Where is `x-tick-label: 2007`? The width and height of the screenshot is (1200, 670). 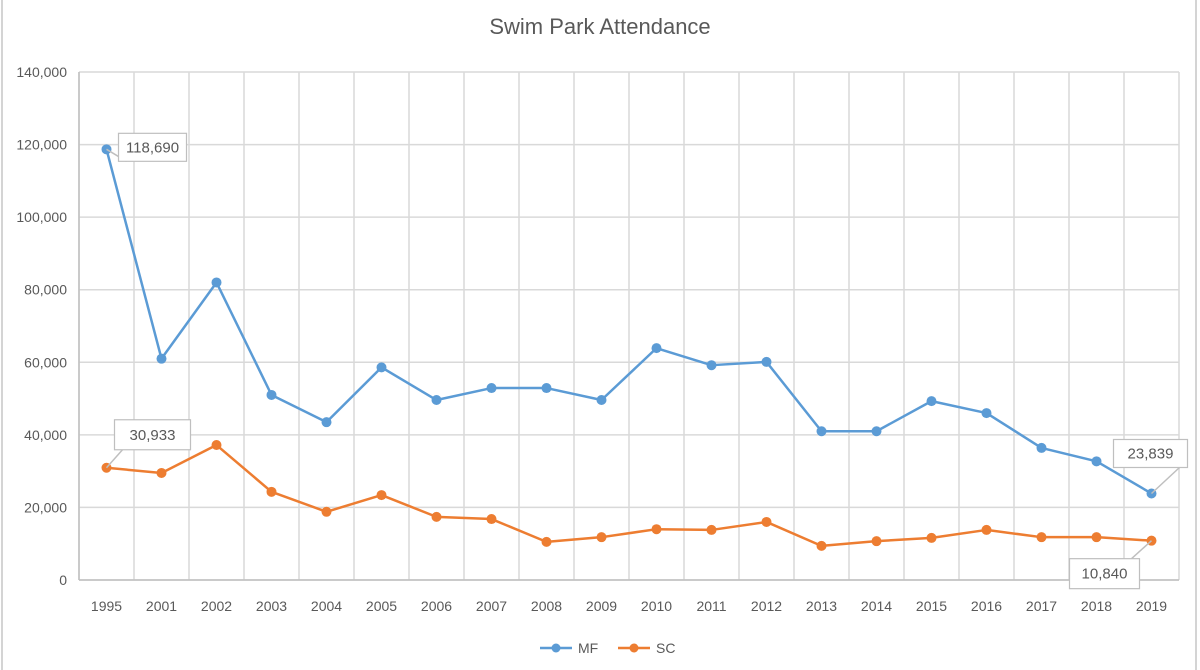 x-tick-label: 2007 is located at coordinates (491, 606).